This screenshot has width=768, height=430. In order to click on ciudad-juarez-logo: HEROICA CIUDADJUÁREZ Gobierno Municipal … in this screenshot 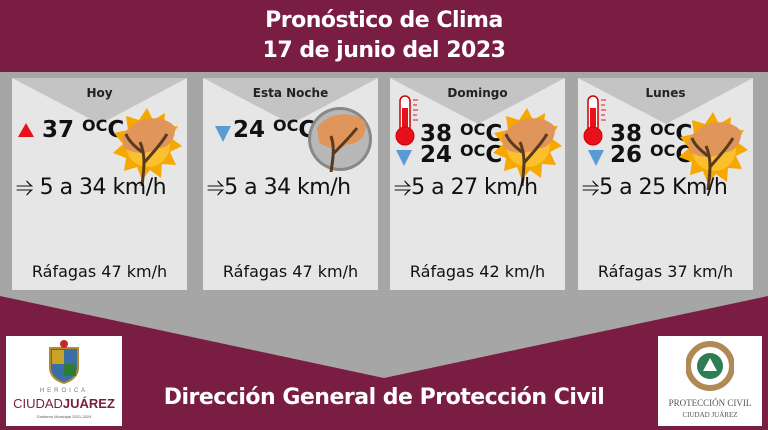, I will do `click(64, 381)`.